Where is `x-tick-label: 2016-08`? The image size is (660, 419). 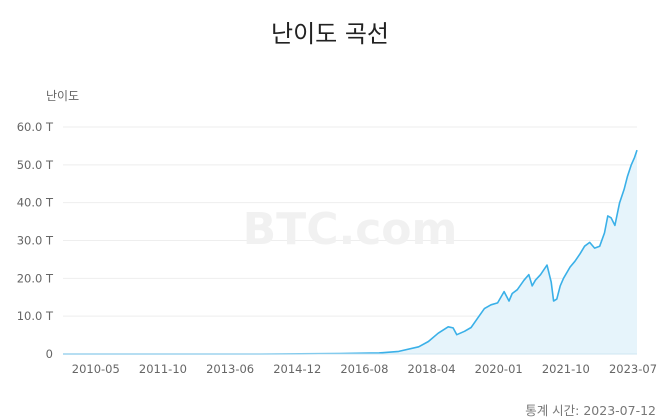
x-tick-label: 2016-08 is located at coordinates (364, 369).